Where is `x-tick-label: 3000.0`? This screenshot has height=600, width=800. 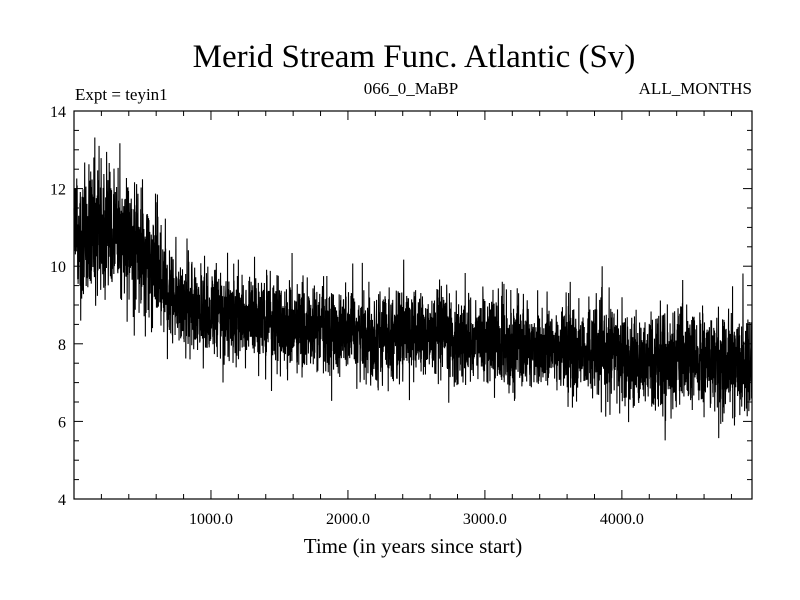 x-tick-label: 3000.0 is located at coordinates (485, 519).